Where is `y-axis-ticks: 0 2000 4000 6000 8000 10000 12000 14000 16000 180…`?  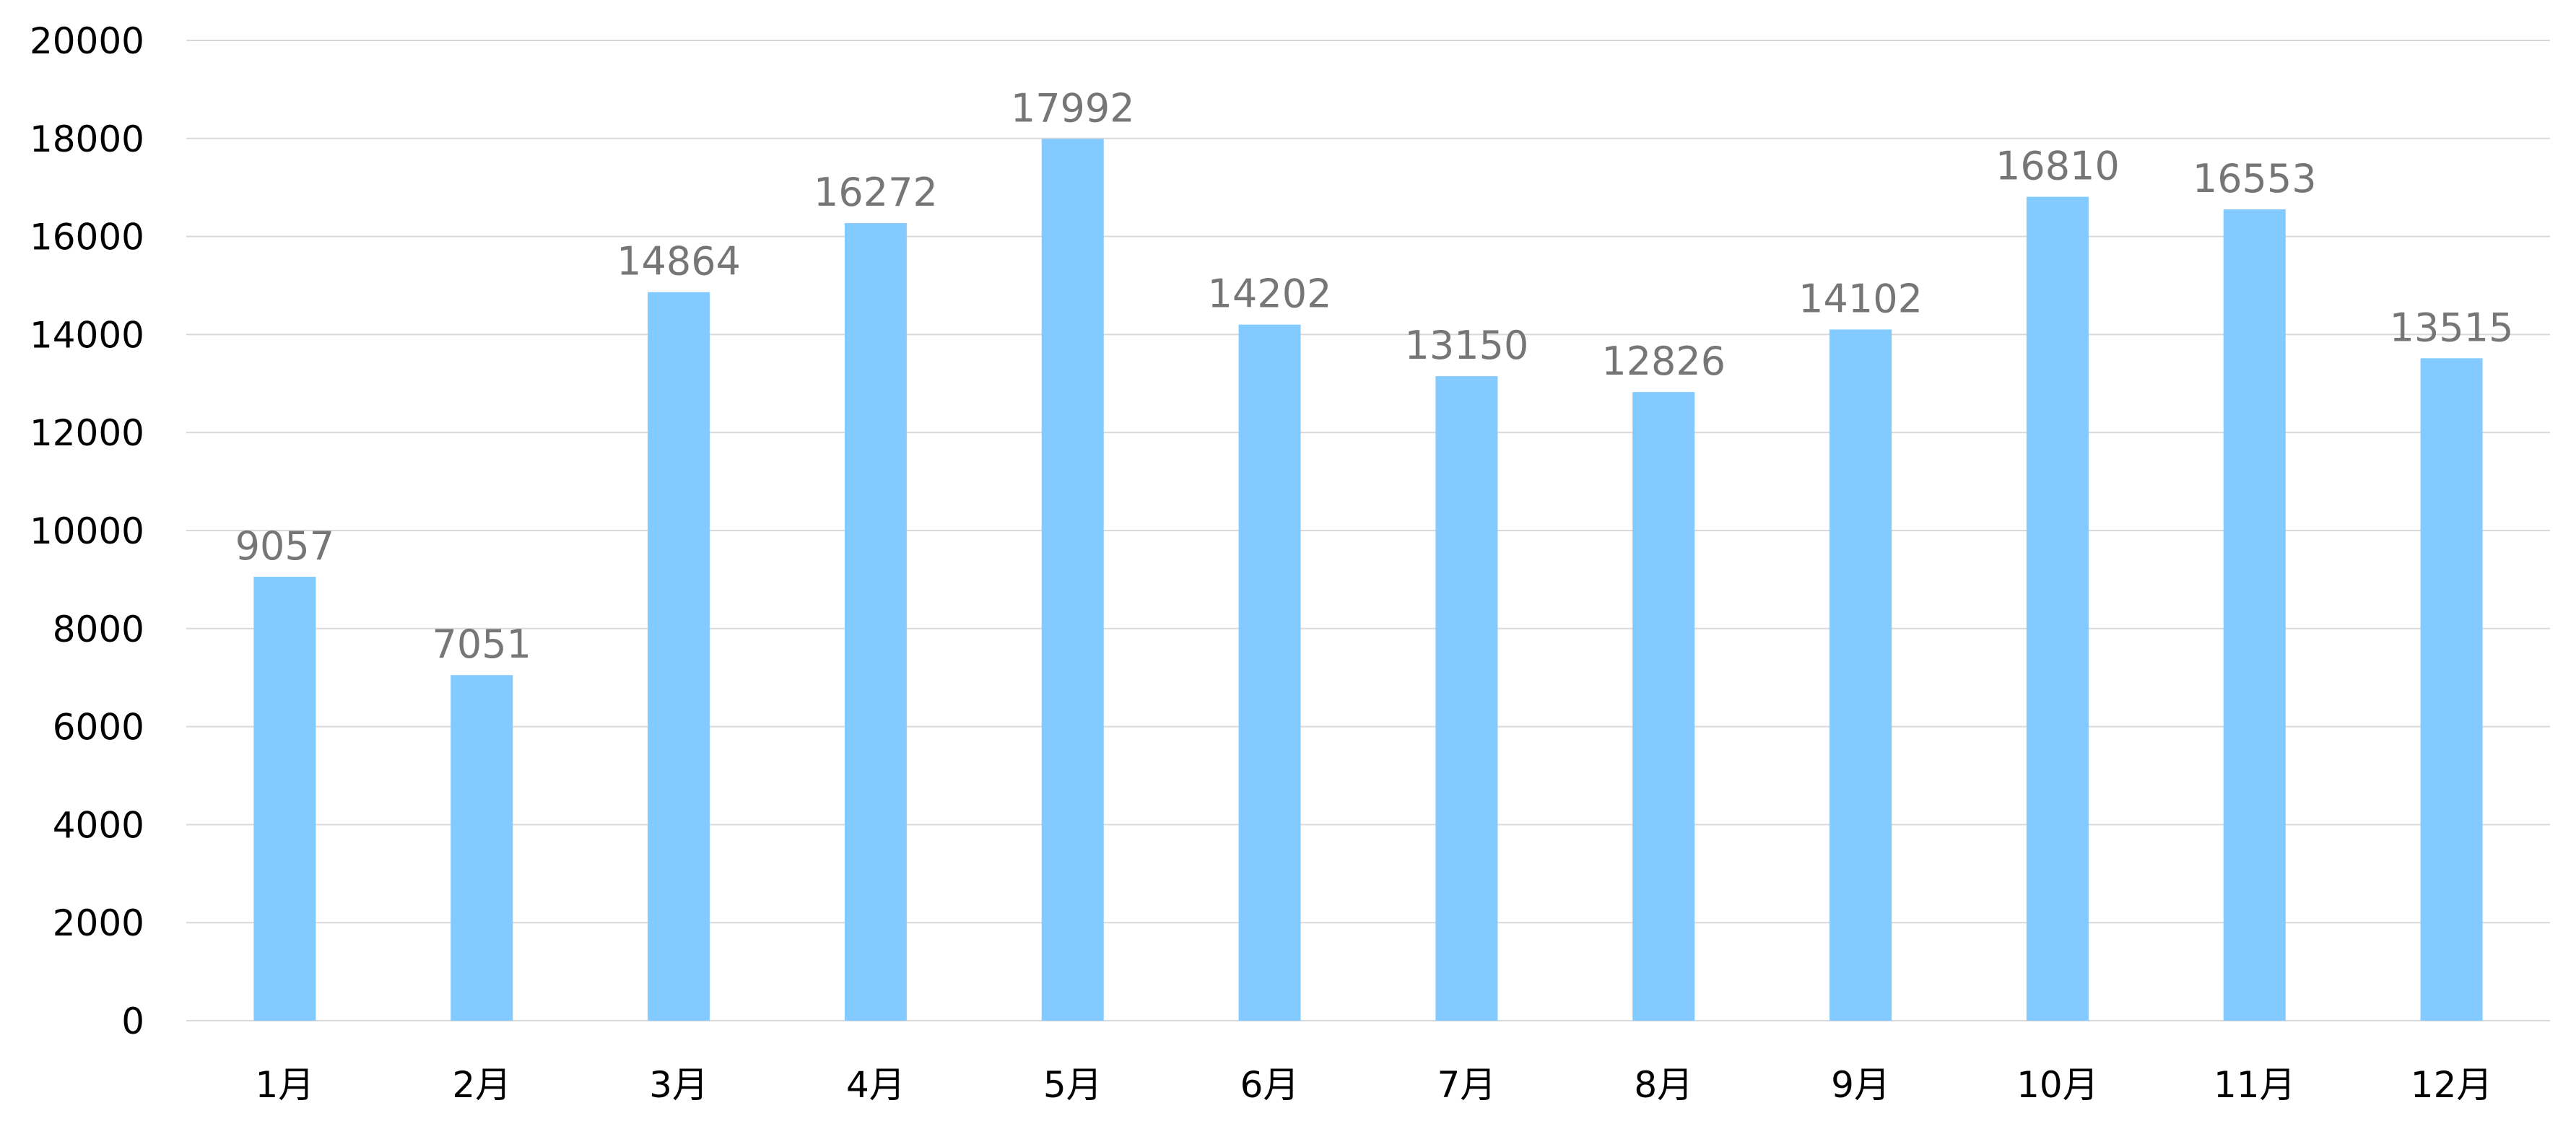 y-axis-ticks: 0 2000 4000 6000 8000 10000 12000 14000 16000 180… is located at coordinates (87, 531).